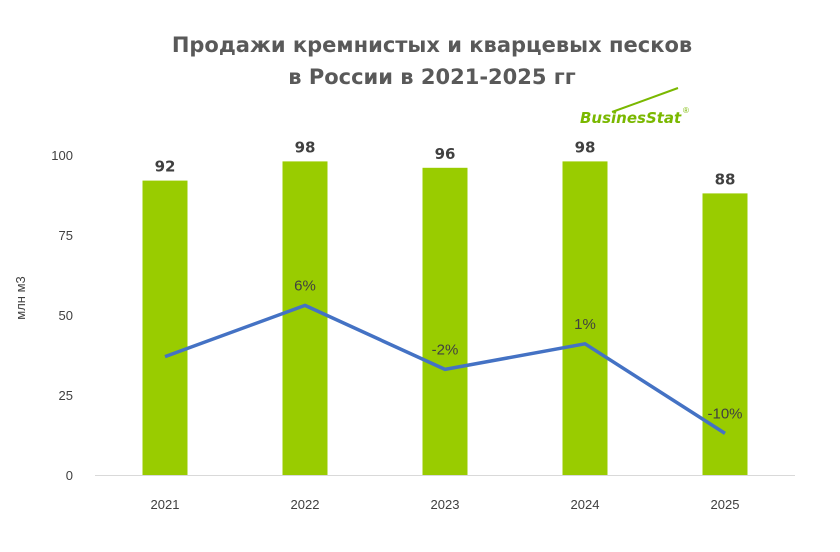 The width and height of the screenshot is (840, 552). What do you see at coordinates (686, 110) in the screenshot?
I see `logo-registered-mark: ®` at bounding box center [686, 110].